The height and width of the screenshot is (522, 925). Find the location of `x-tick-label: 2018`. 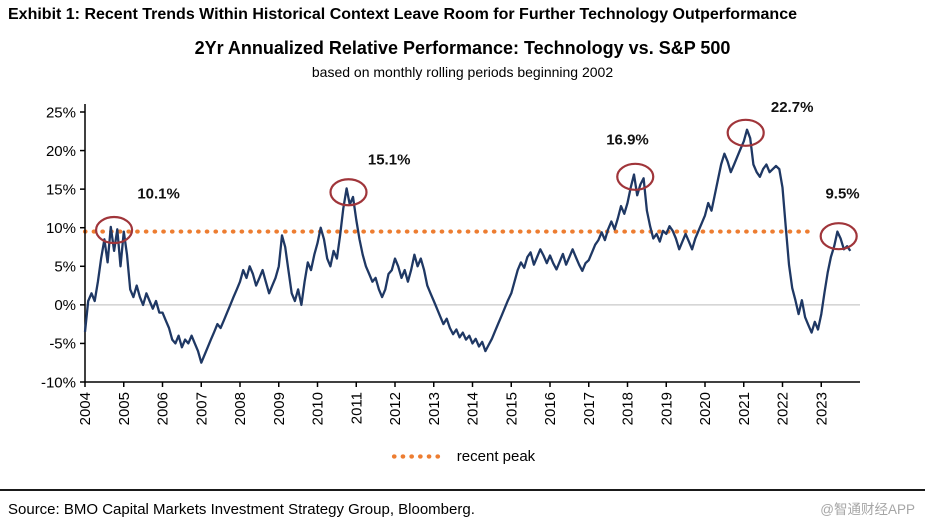

x-tick-label: 2018 is located at coordinates (628, 408).